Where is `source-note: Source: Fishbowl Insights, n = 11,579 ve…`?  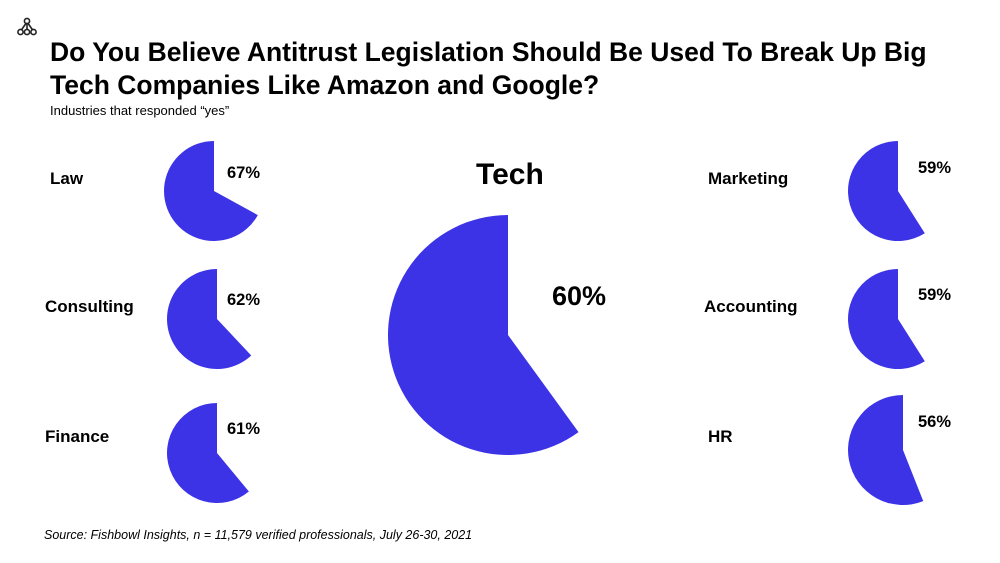 source-note: Source: Fishbowl Insights, n = 11,579 ve… is located at coordinates (258, 535).